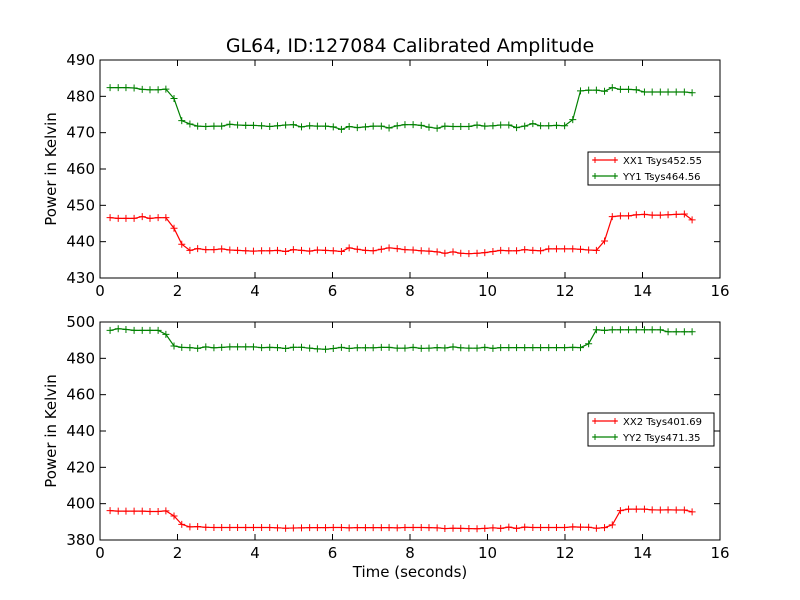 The width and height of the screenshot is (800, 600). I want to click on legend: XX1 Tsys452.55 YY1 Tsys464.56, so click(654, 168).